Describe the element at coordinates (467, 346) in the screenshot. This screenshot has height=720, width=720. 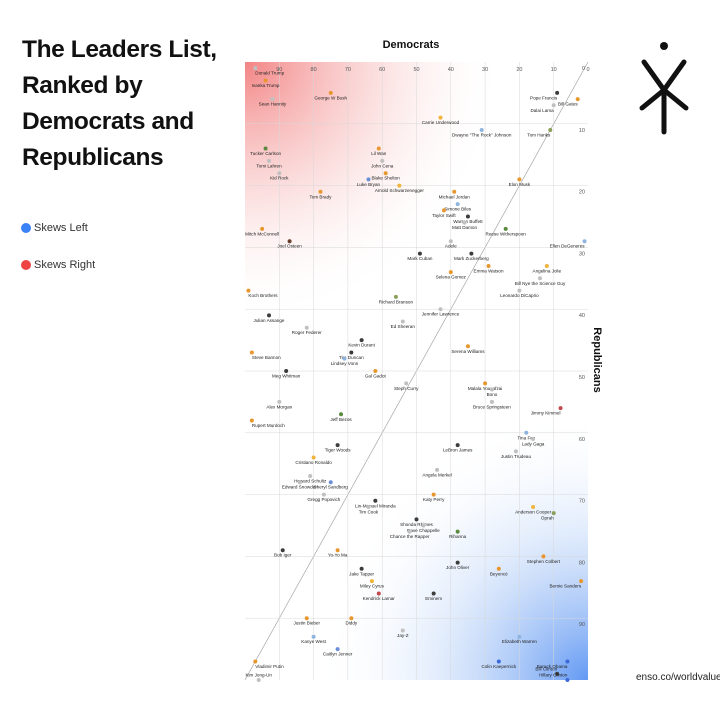
I see `point-serena-williams` at that location.